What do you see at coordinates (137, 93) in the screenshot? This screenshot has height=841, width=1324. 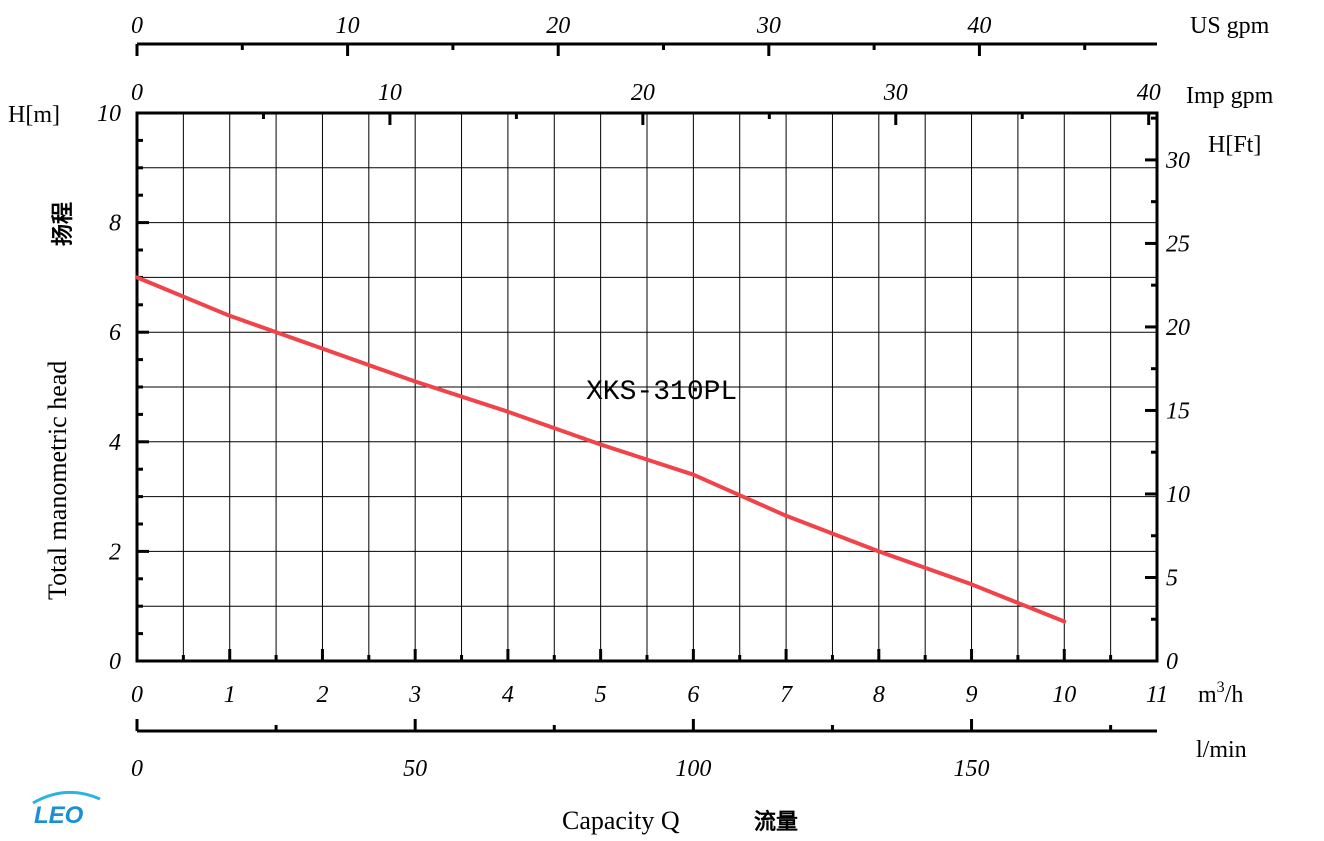 I see `imp-gpm-tick-label: 0` at bounding box center [137, 93].